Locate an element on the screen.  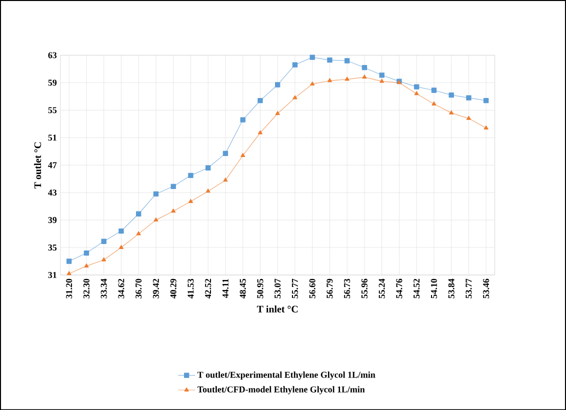
y-tick-label: 47 is located at coordinates (52, 165).